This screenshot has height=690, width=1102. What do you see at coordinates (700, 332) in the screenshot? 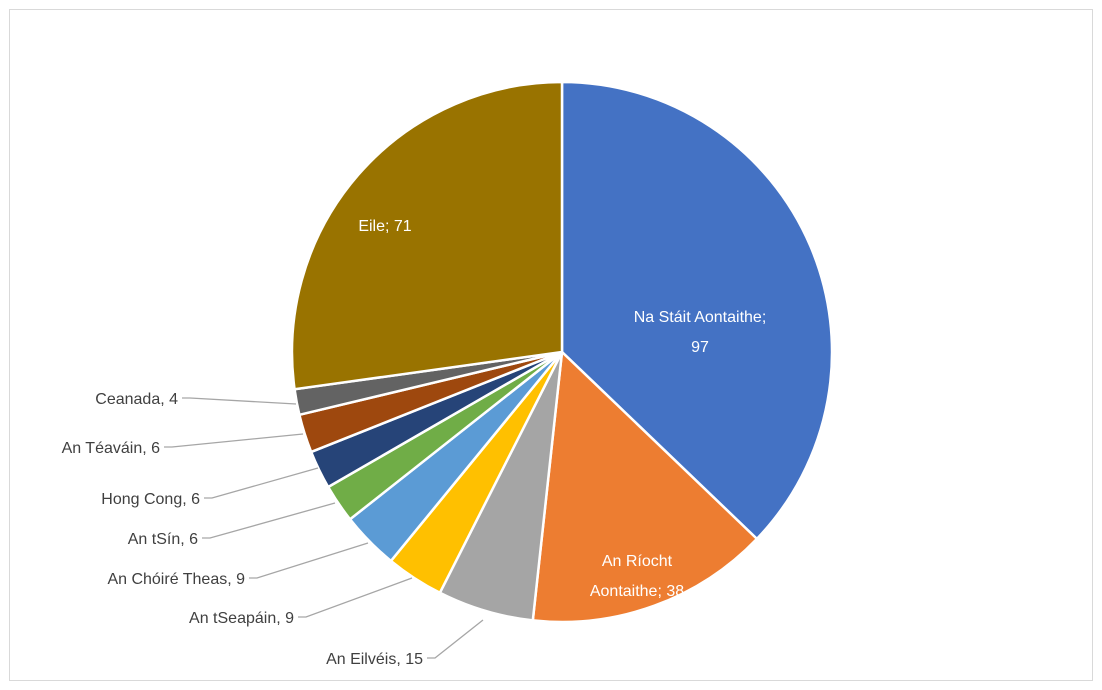
I see `data-label-na-stait-aontaithe: Na Stáit Aontaithe; 97` at bounding box center [700, 332].